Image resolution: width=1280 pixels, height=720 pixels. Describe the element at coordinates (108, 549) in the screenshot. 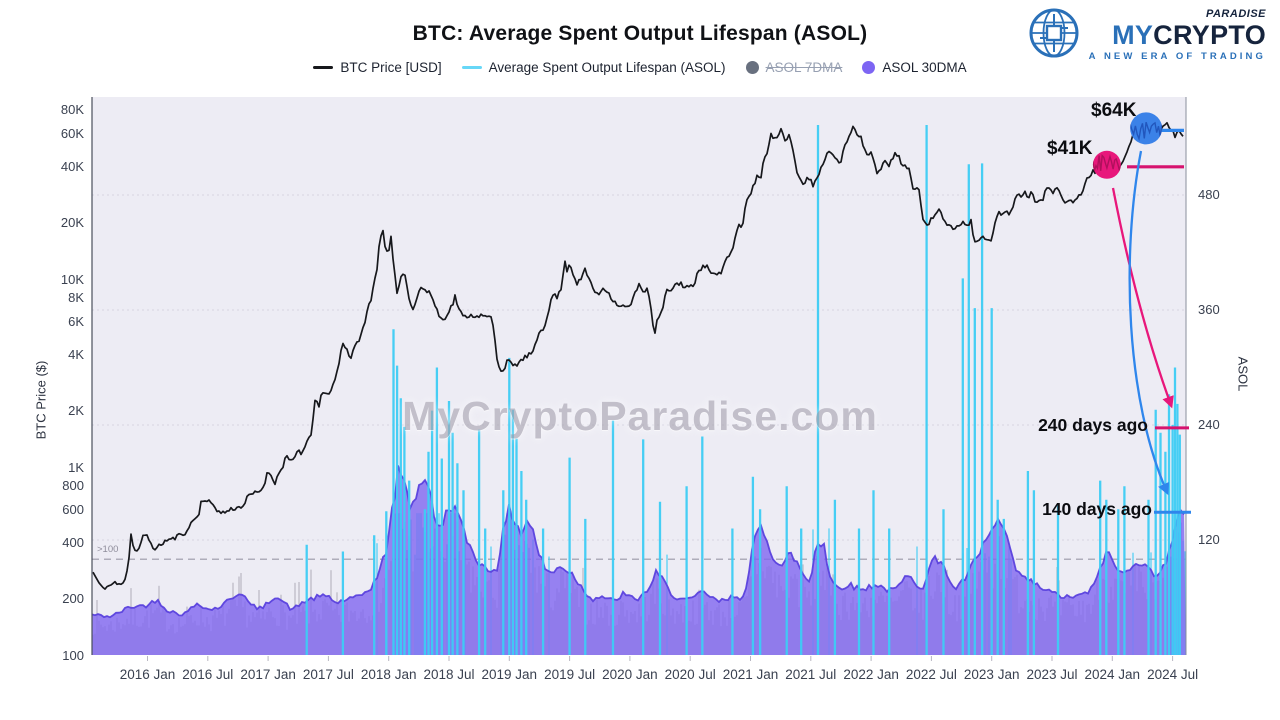

I see `threshold-label: >100` at that location.